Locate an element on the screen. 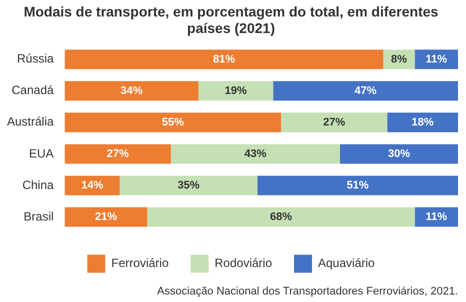 The height and width of the screenshot is (302, 466). data-label: 68% is located at coordinates (281, 217).